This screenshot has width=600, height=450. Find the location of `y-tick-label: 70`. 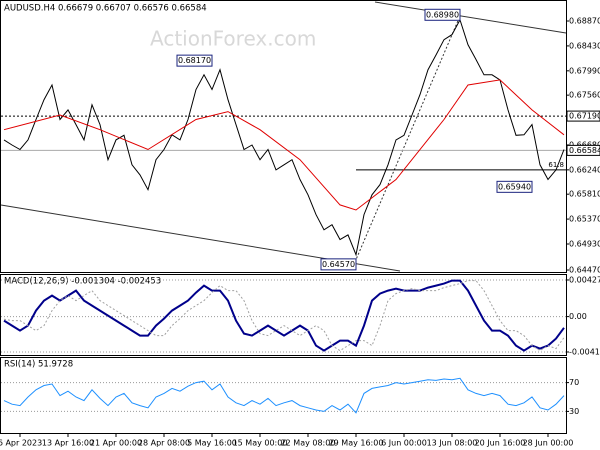

y-tick-label: 70 is located at coordinates (574, 382).